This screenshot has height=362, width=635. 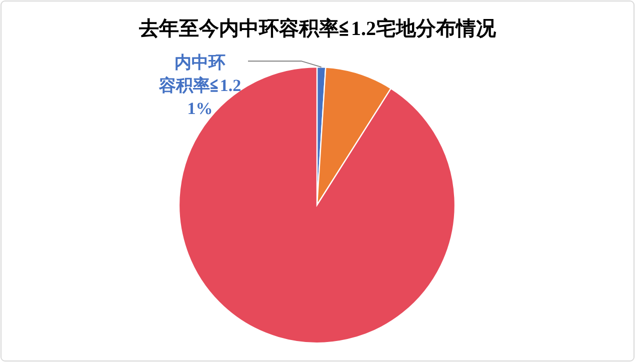 What do you see at coordinates (317, 28) in the screenshot?
I see `chart-title: 去年至今内中环容积率≦1.2宅地分布情况` at bounding box center [317, 28].